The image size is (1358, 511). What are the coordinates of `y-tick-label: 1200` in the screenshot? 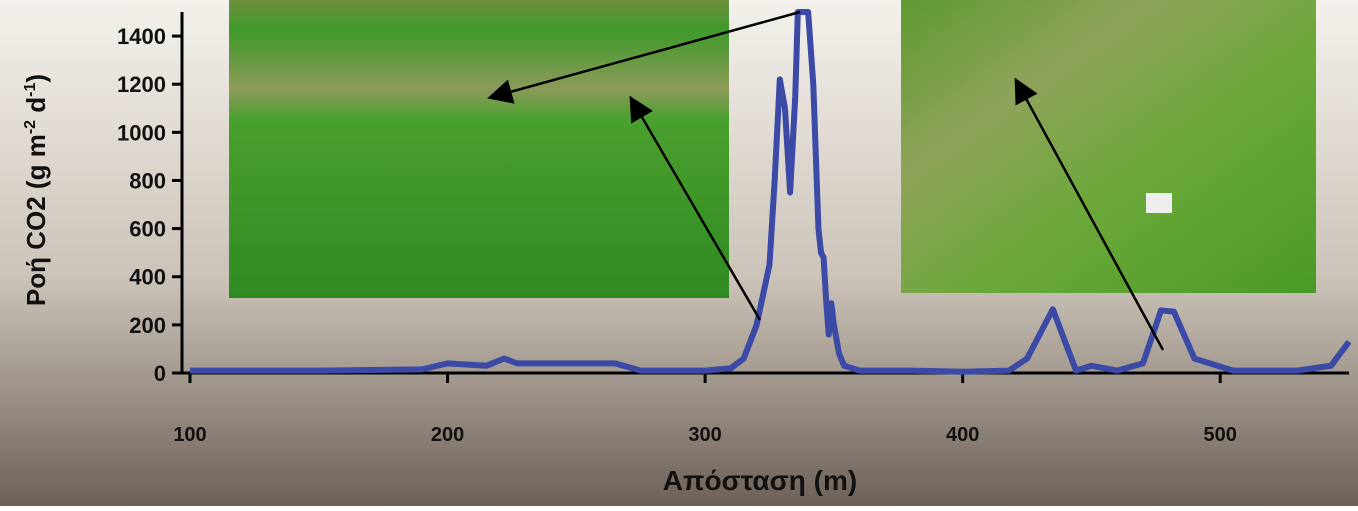 It's located at (141, 84).